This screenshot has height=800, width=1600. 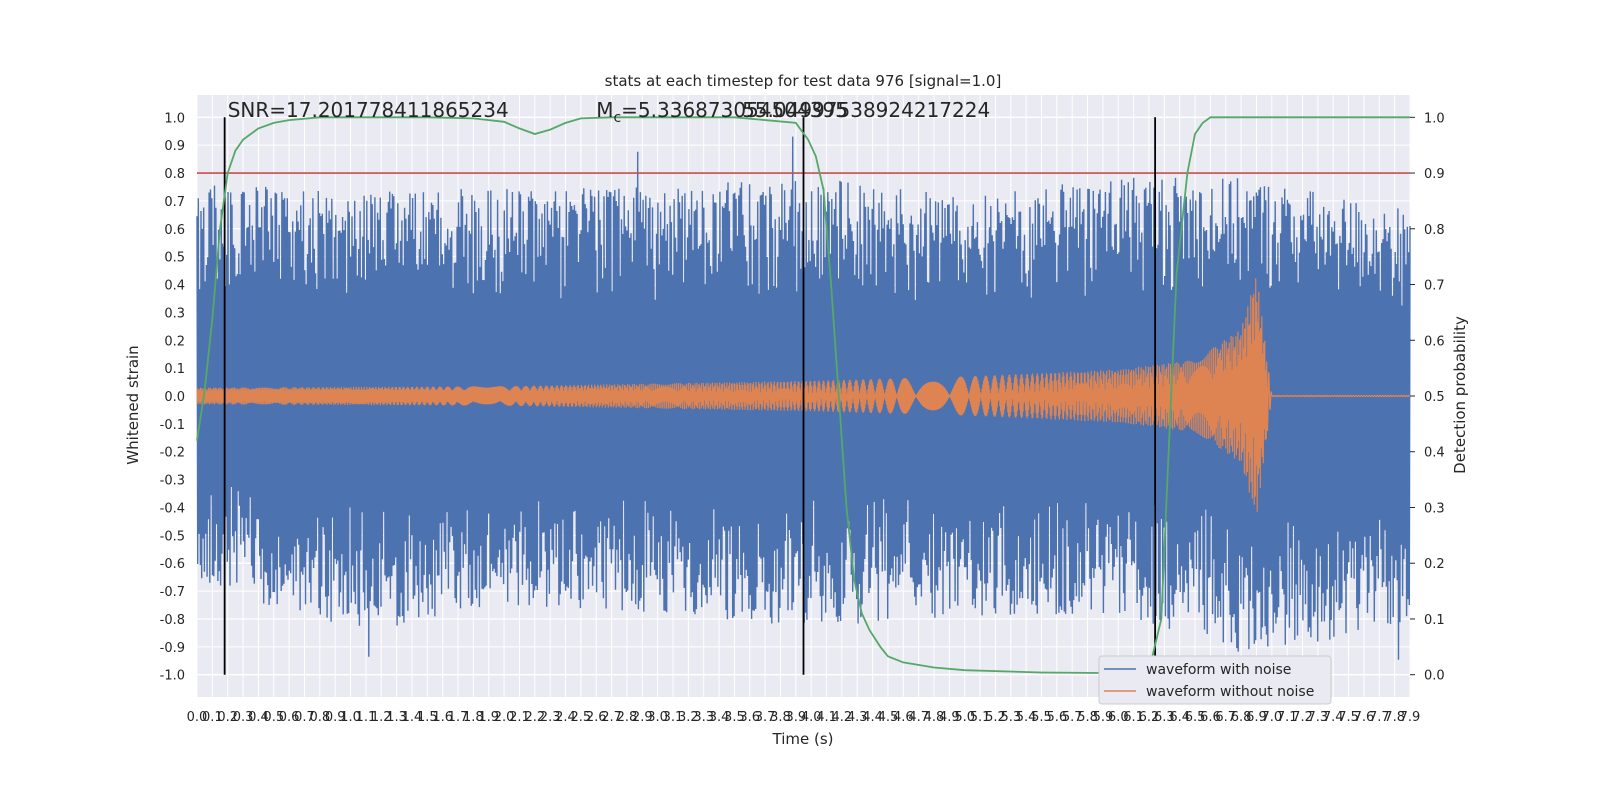 I want to click on x-tick-label: 5.1, so click(x=980, y=717).